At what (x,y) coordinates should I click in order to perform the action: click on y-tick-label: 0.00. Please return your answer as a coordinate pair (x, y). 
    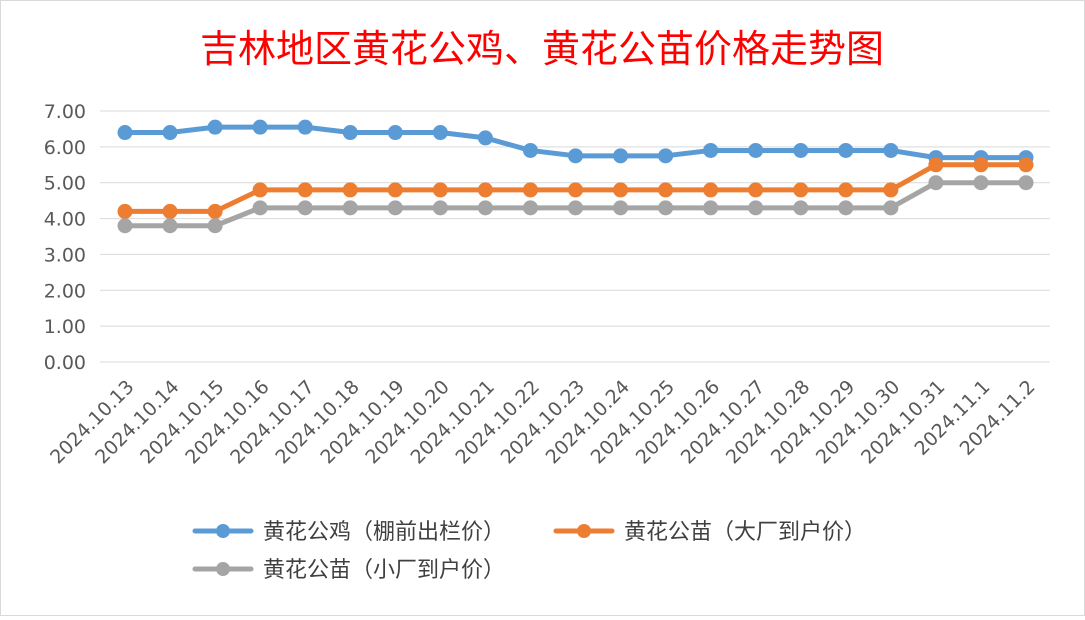
    Looking at the image, I should click on (65, 363).